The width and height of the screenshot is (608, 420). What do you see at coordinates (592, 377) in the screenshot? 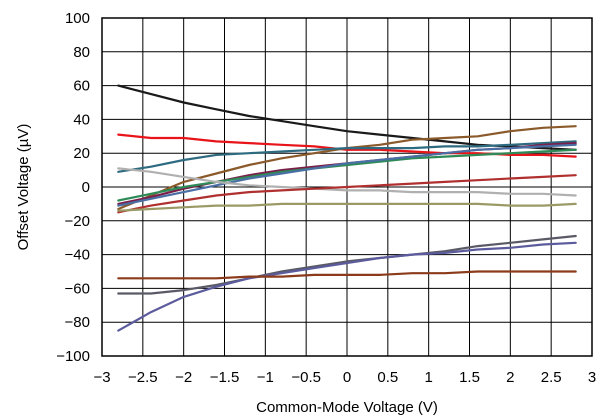
I see `x-tick-label: 3` at bounding box center [592, 377].